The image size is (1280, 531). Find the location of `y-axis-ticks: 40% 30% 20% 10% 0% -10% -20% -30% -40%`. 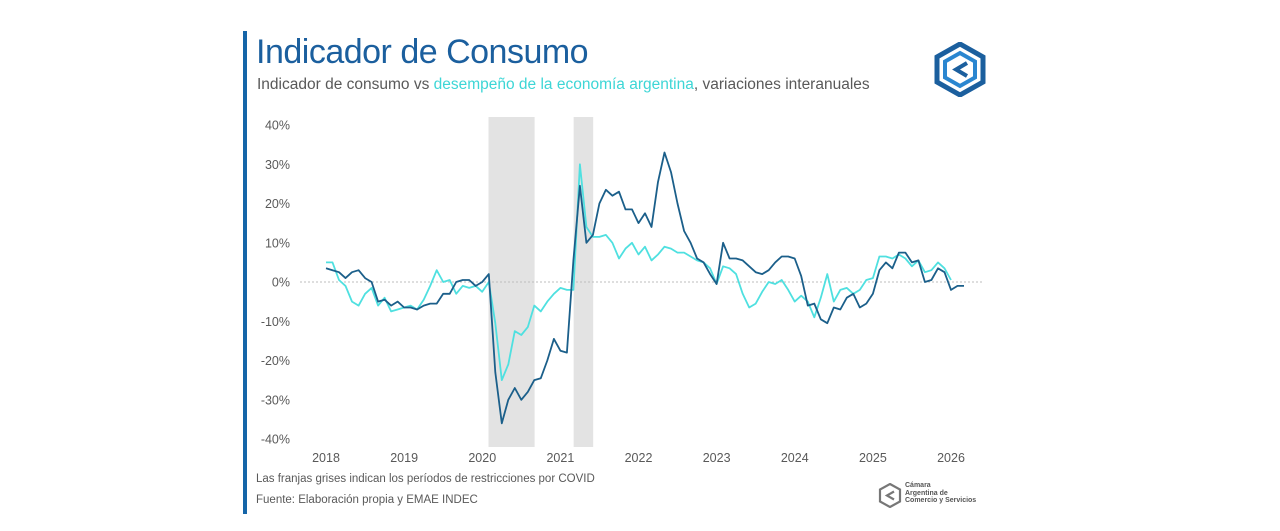

y-axis-ticks: 40% 30% 20% 10% 0% -10% -20% -30% -40% is located at coordinates (275, 283).